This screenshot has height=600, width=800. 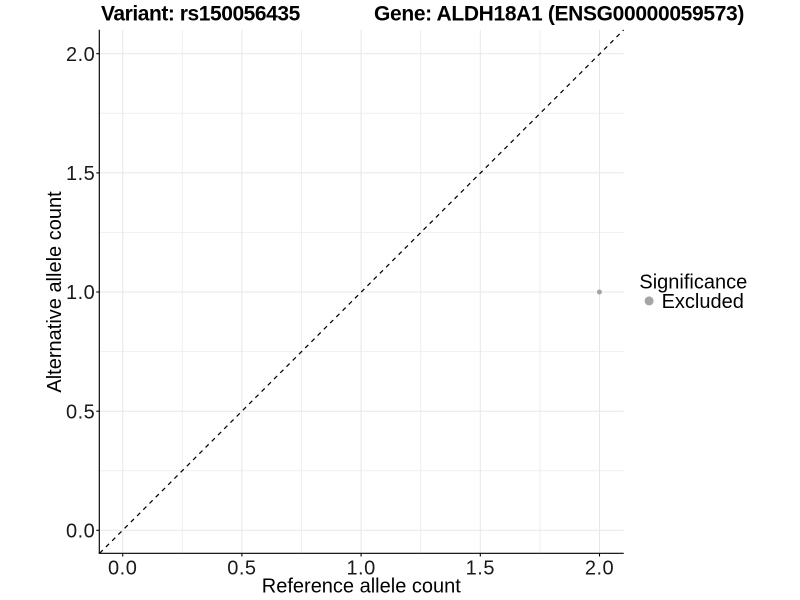 What do you see at coordinates (201, 14) in the screenshot?
I see `svg-text: Variant: rs150056435` at bounding box center [201, 14].